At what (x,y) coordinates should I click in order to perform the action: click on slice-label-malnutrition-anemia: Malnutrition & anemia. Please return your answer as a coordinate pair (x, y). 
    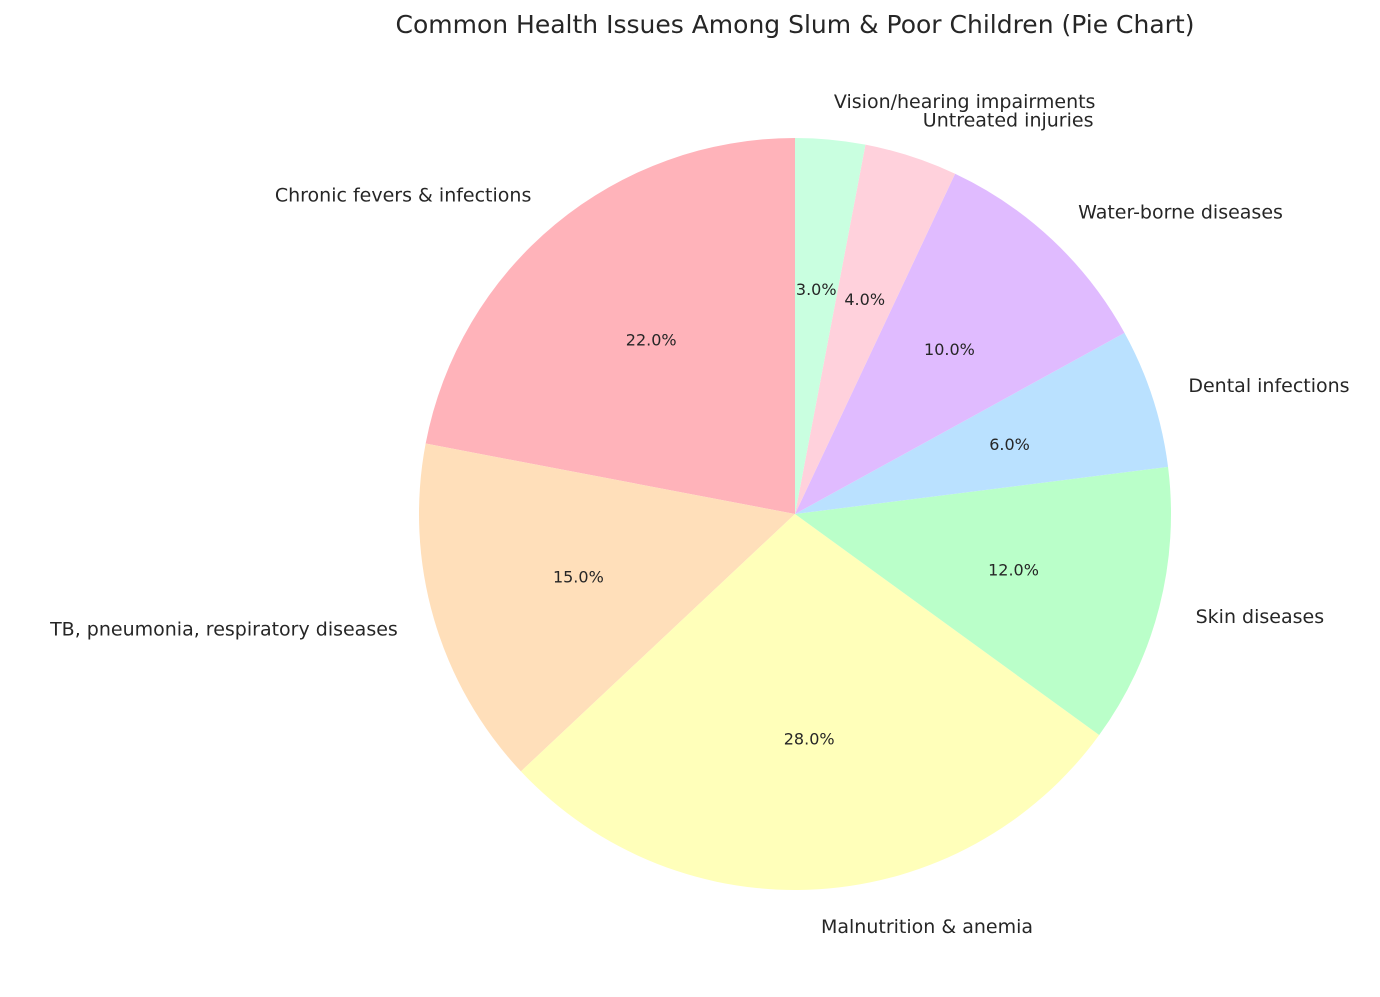
    Looking at the image, I should click on (927, 927).